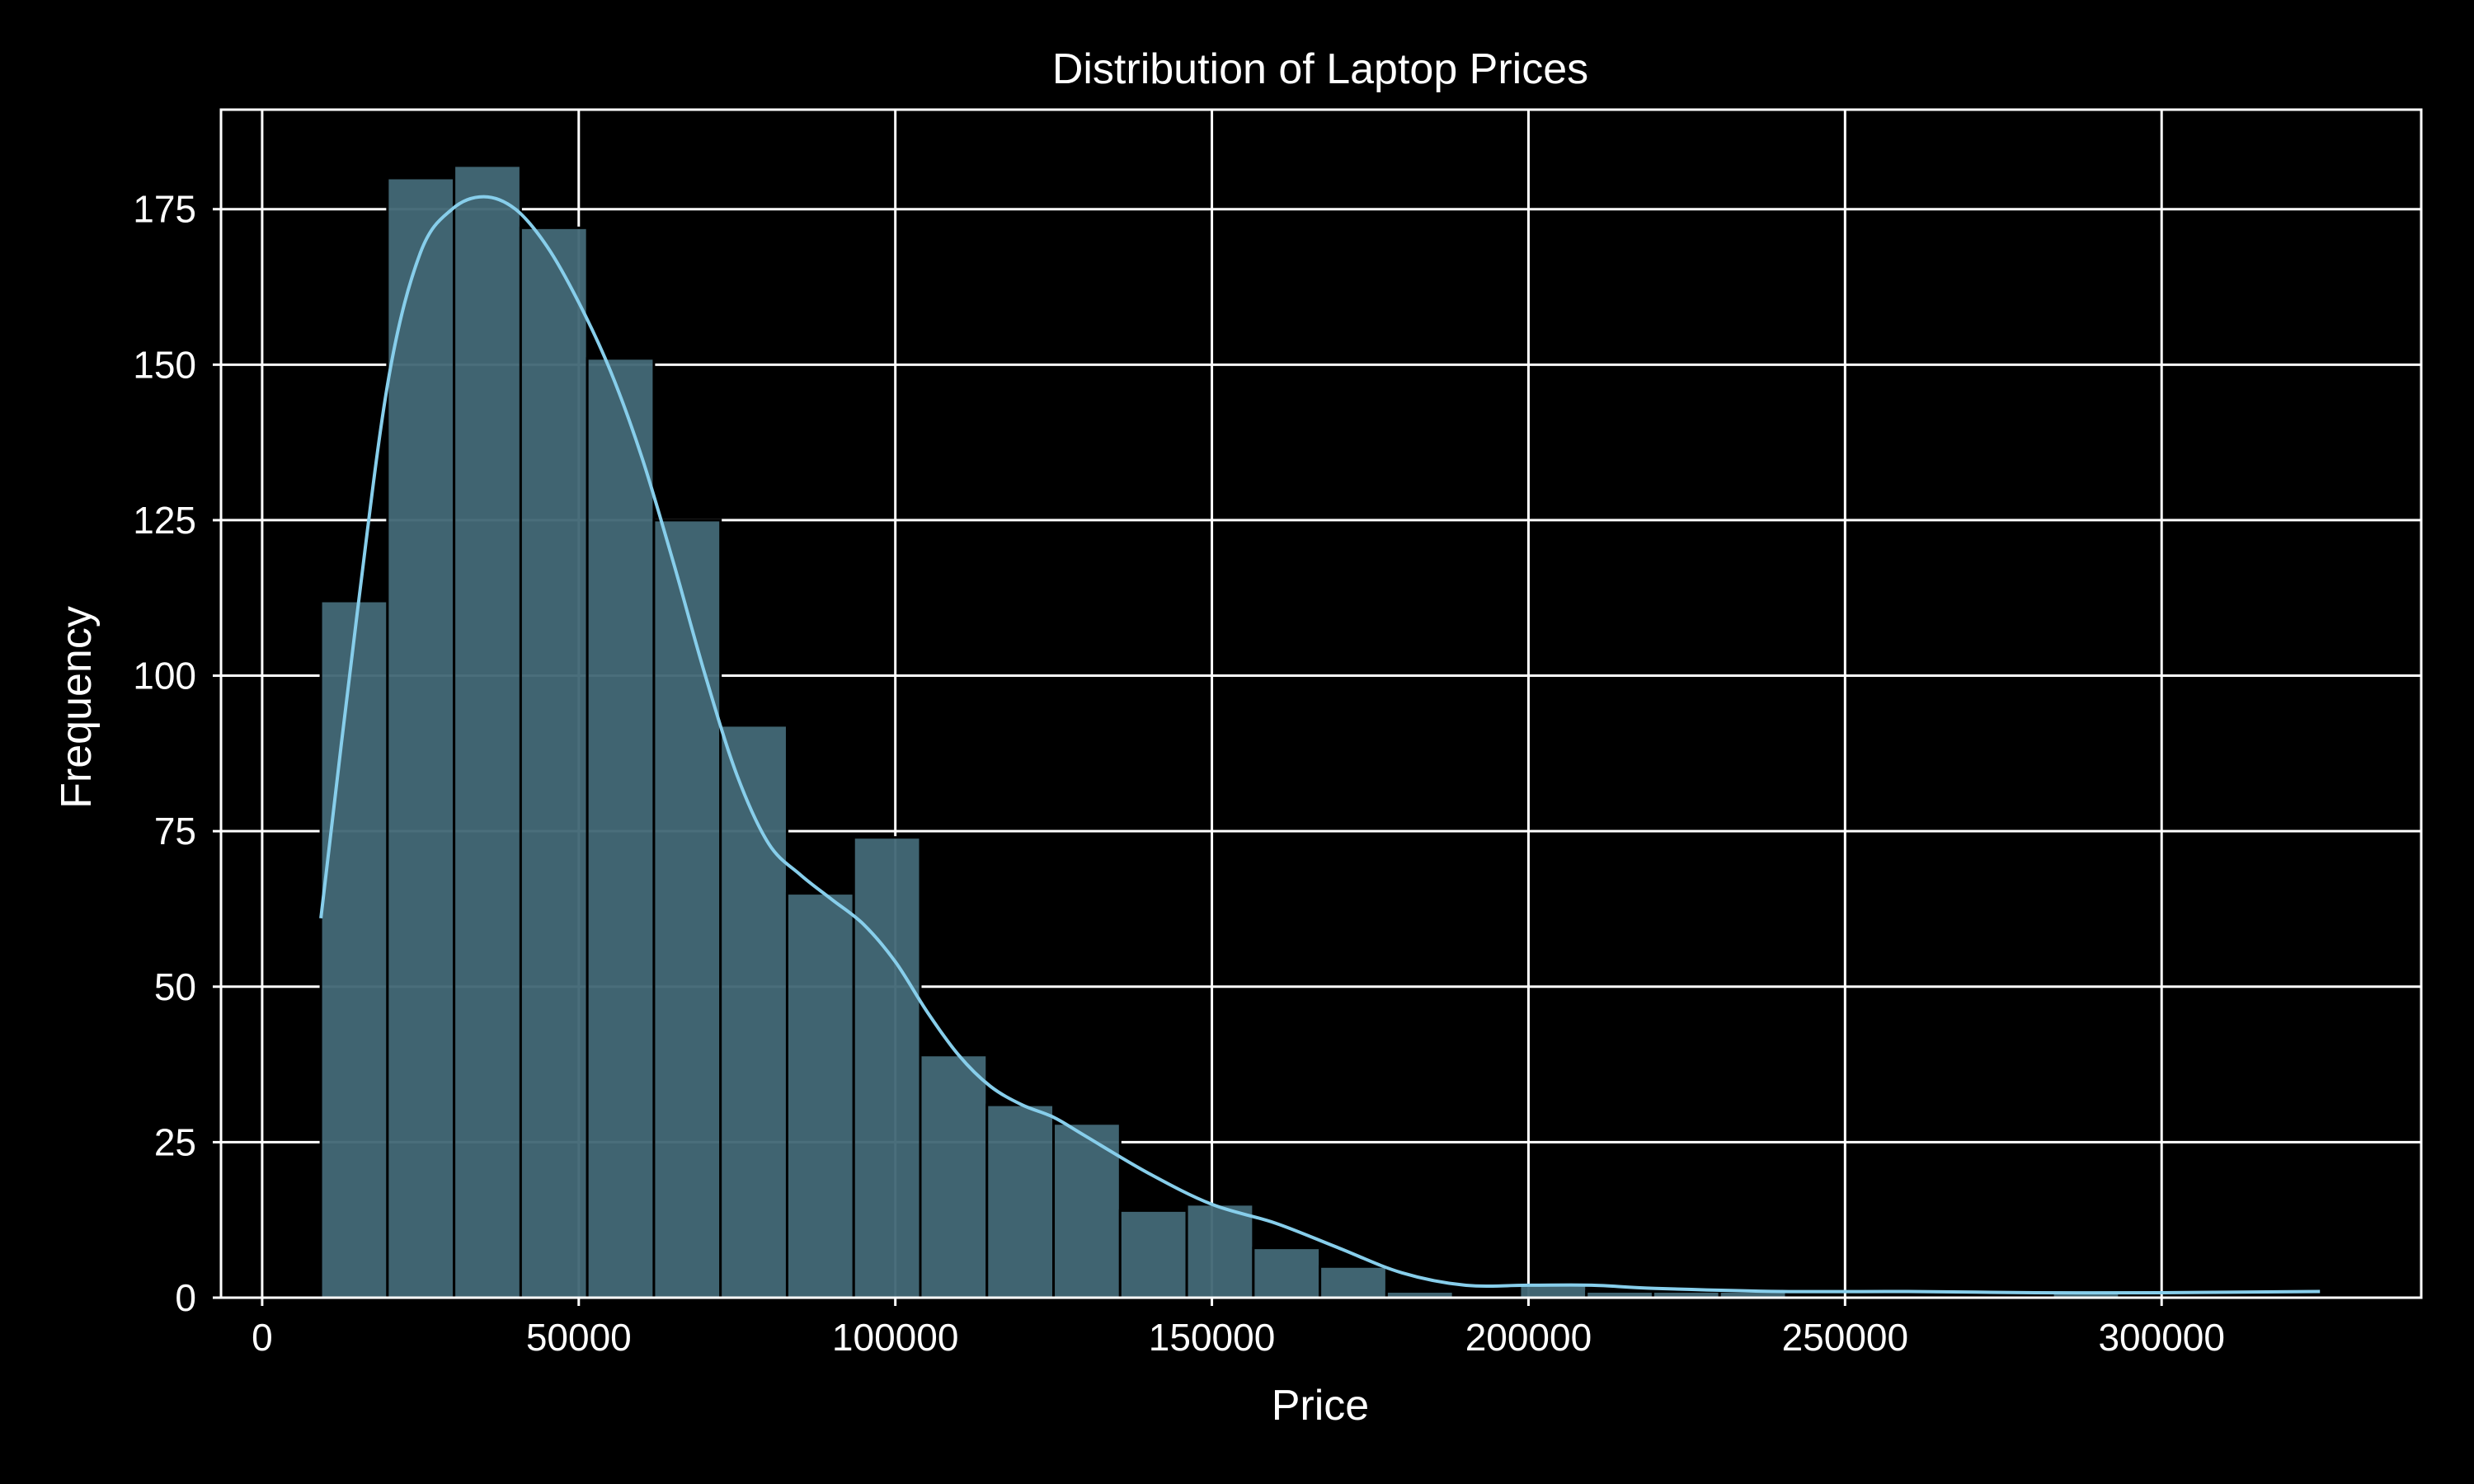 This screenshot has height=1484, width=2474. I want to click on x-tick-label: 50000, so click(579, 1337).